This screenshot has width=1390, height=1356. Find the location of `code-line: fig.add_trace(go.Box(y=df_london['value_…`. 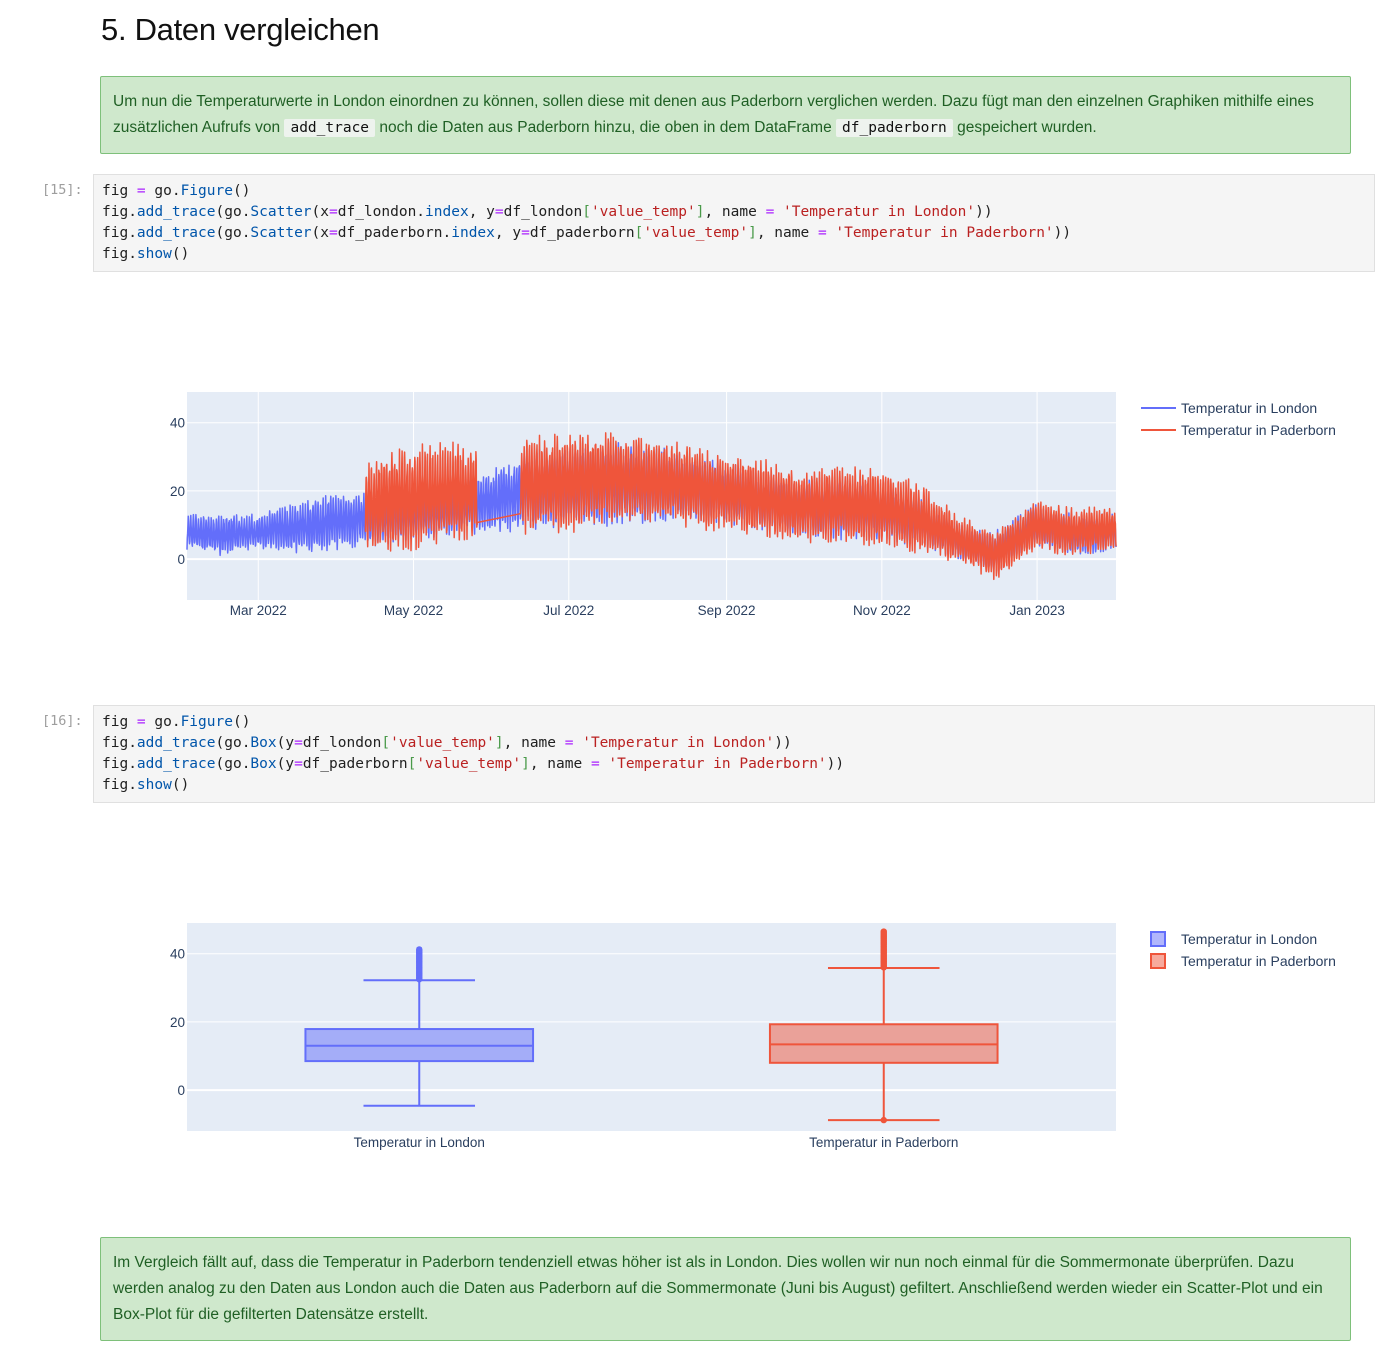

code-line: fig.add_trace(go.Box(y=df_london['value_… is located at coordinates (447, 743).